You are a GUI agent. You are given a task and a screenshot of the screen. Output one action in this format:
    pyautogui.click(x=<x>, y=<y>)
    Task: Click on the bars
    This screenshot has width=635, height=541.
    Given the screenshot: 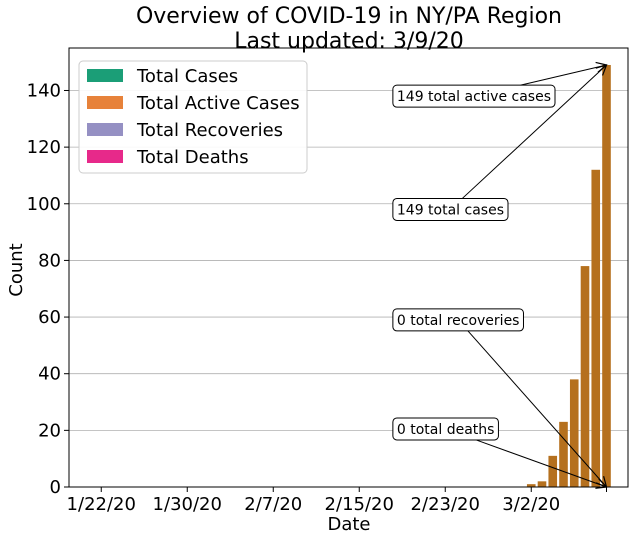 What is the action you would take?
    pyautogui.click(x=568, y=276)
    